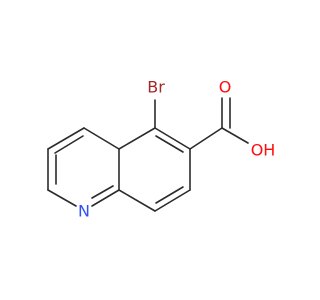 Image resolution: width=320 pixels, height=300 pixels. What do you see at coordinates (84, 211) in the screenshot?
I see `atom-label: N` at bounding box center [84, 211].